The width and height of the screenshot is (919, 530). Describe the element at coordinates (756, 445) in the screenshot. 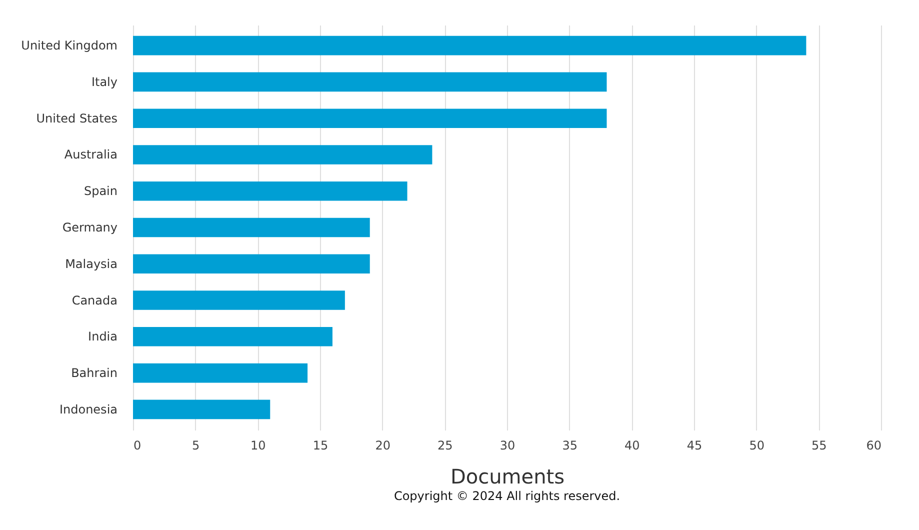

I see `x-tick-label: 50` at that location.